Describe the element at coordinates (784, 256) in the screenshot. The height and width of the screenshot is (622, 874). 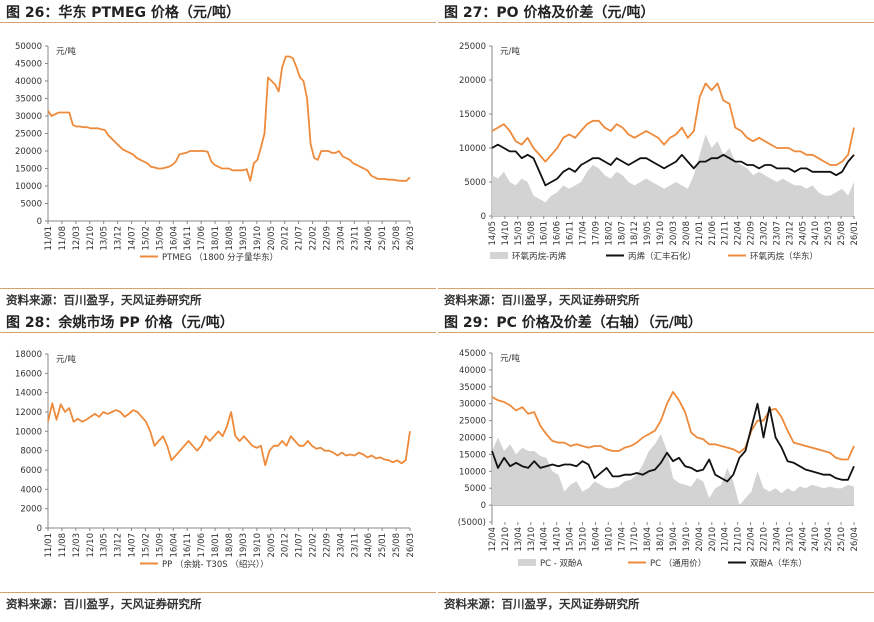
I see `legend-label: 环氧丙烷（华东）` at that location.